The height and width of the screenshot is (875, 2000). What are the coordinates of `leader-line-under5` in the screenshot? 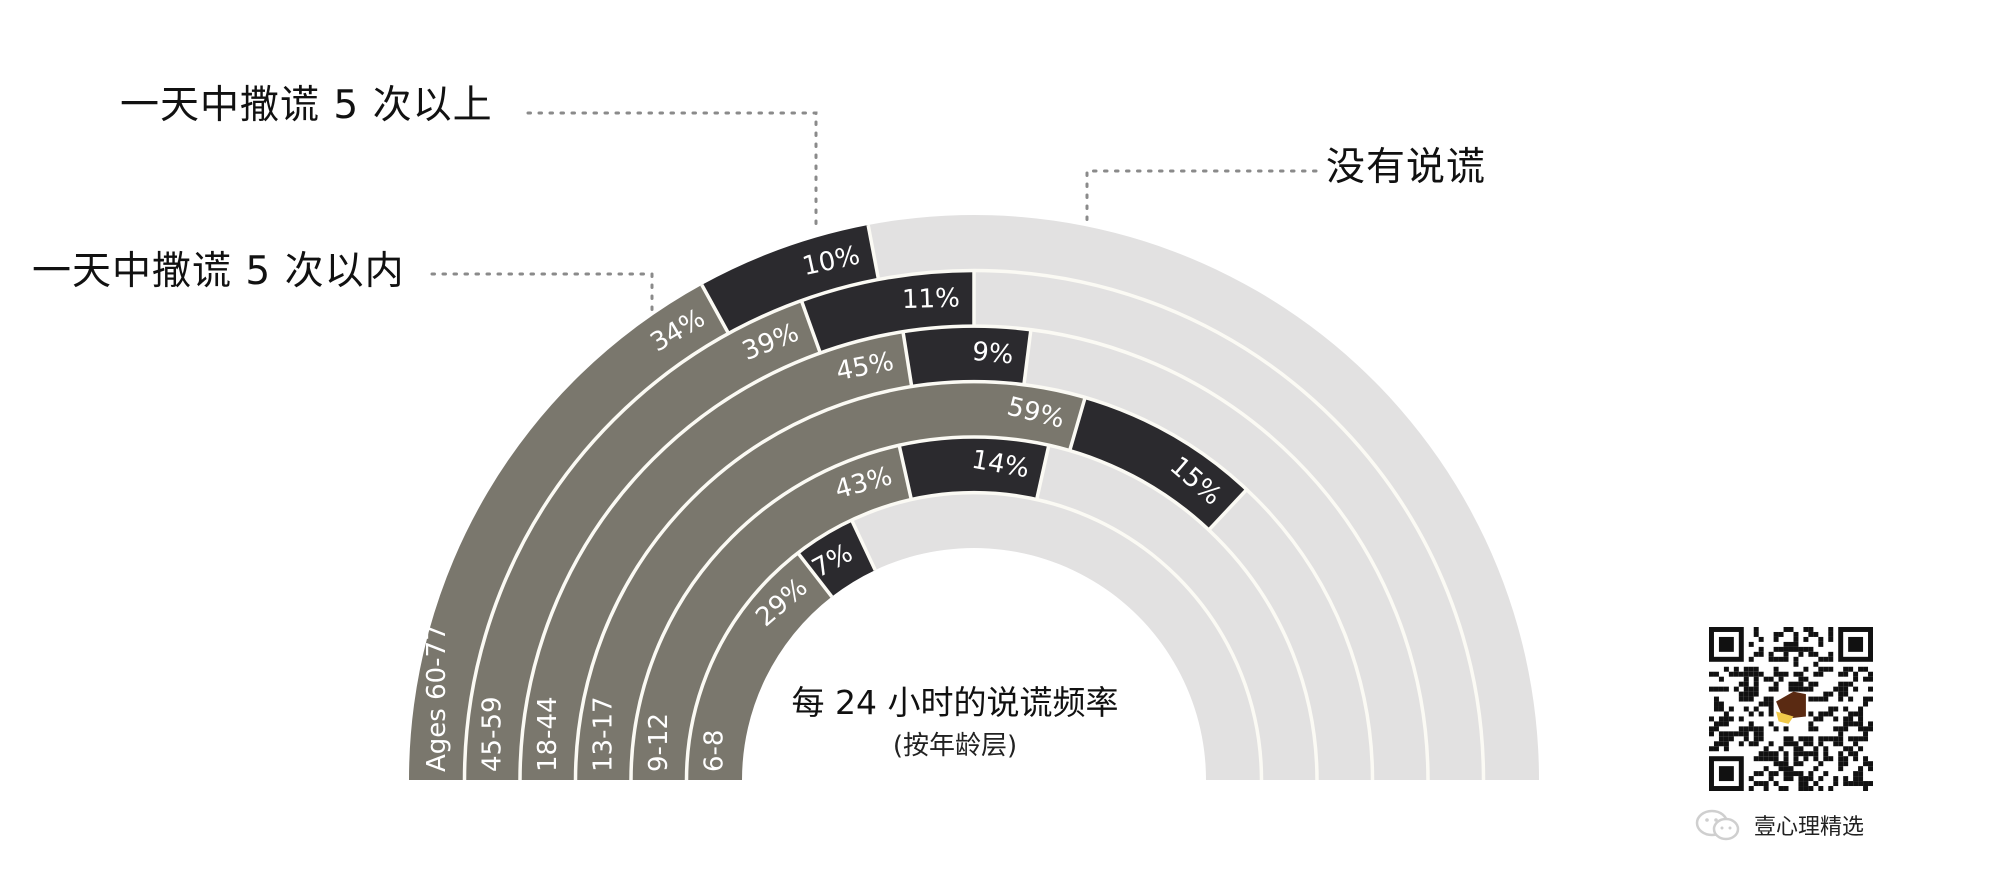 It's located at (542, 294).